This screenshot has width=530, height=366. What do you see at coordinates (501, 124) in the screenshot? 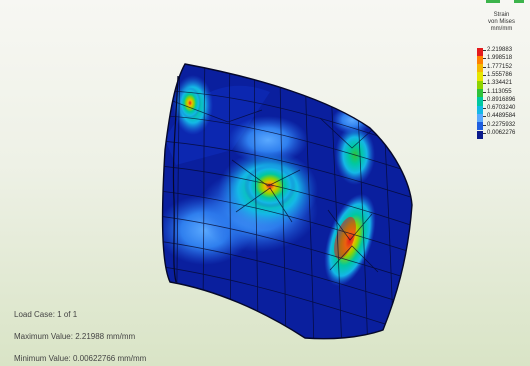
I see `legend-value: 0.2275932` at bounding box center [501, 124].